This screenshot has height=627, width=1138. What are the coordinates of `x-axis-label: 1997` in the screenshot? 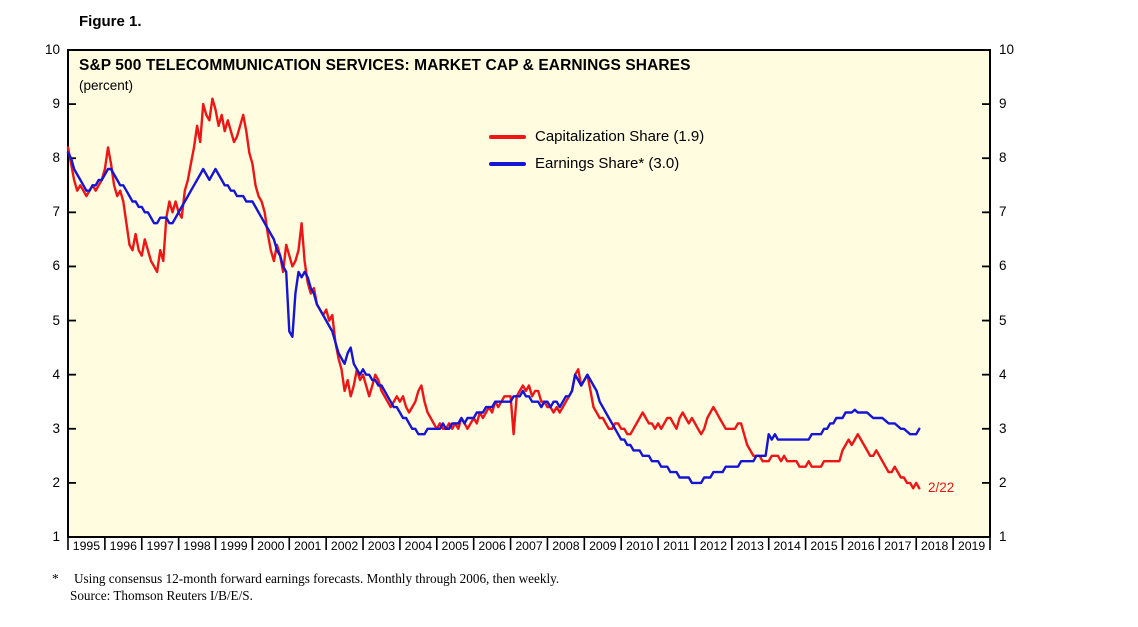 It's located at (160, 546).